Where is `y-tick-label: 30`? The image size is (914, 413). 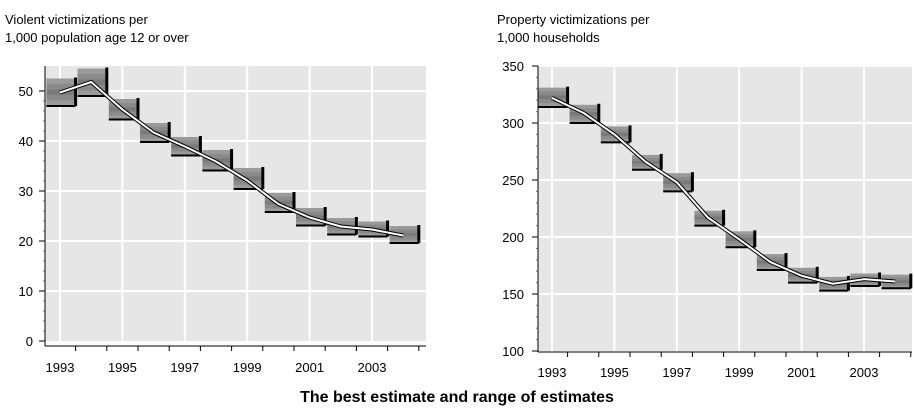 y-tick-label: 30 is located at coordinates (26, 191).